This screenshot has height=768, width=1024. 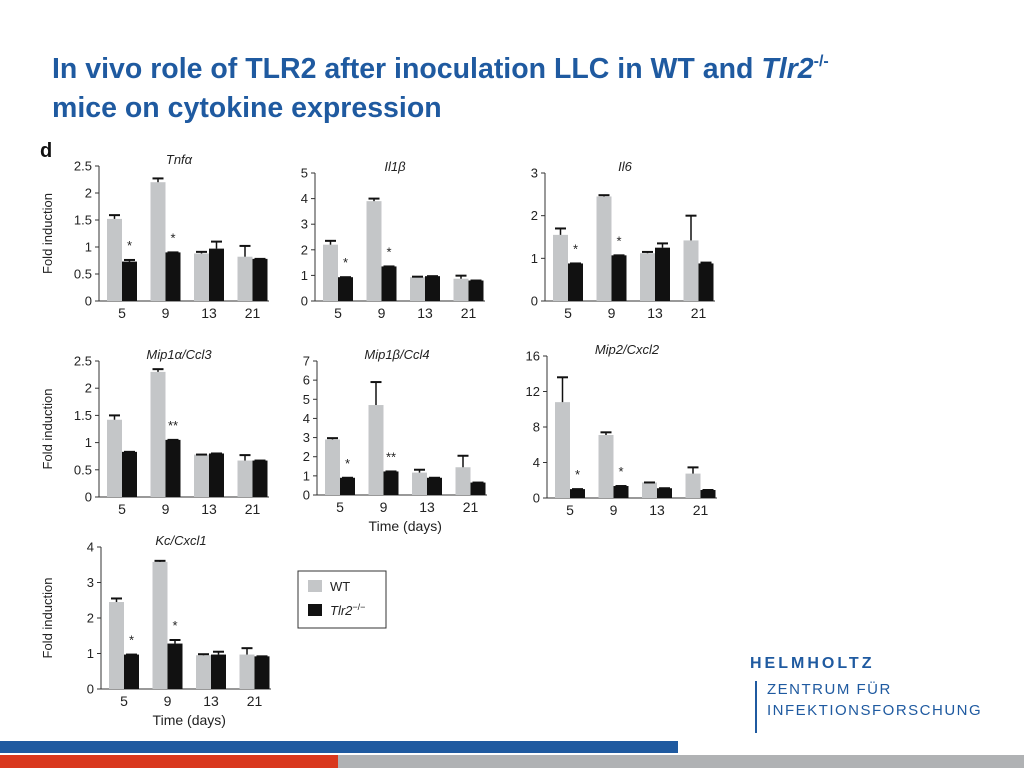 What do you see at coordinates (627, 349) in the screenshot?
I see `chart-title: Mip2/Cxcl2` at bounding box center [627, 349].